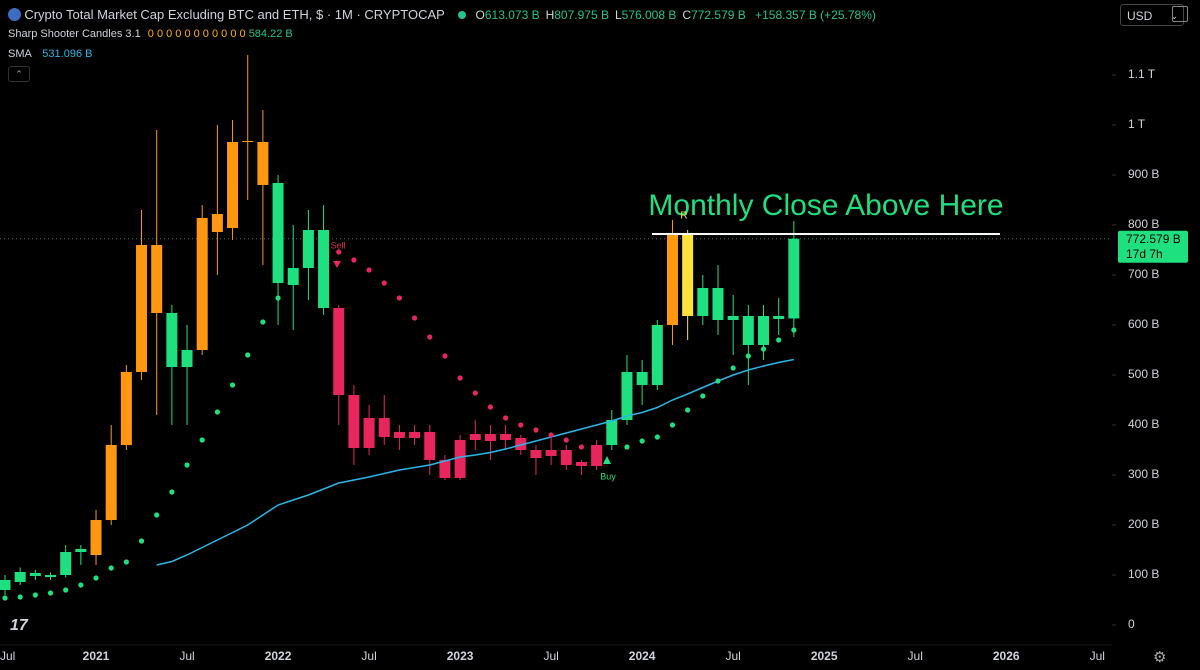  What do you see at coordinates (1143, 574) in the screenshot?
I see `y-tick-label: 100 B` at bounding box center [1143, 574].